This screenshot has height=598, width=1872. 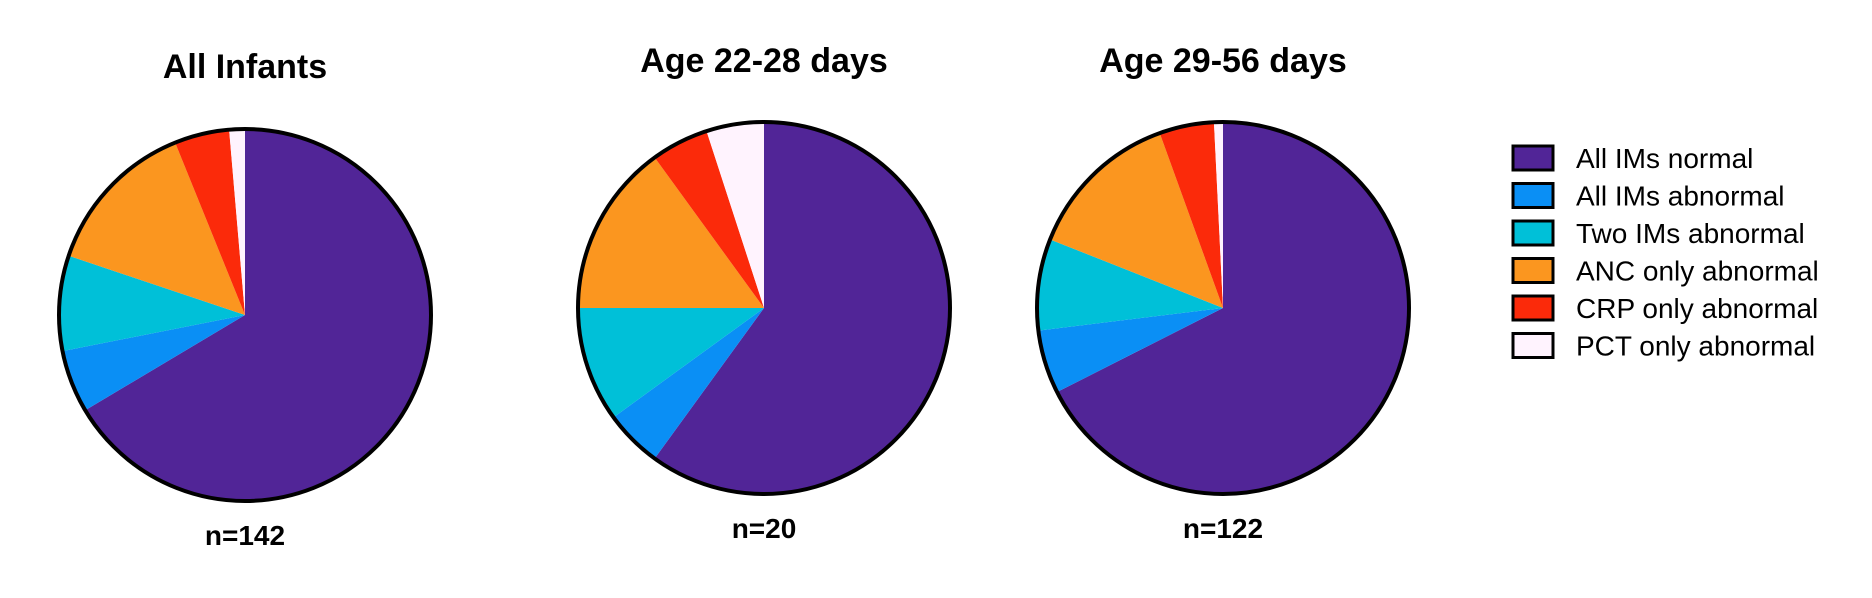 What do you see at coordinates (1664, 158) in the screenshot?
I see `legend-label: All IMs normal` at bounding box center [1664, 158].